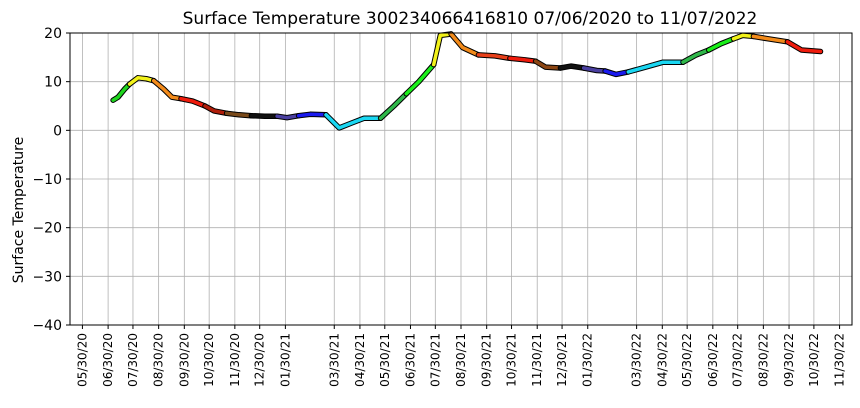  Describe the element at coordinates (184, 360) in the screenshot. I see `x-tick-label: 09/30/20` at that location.